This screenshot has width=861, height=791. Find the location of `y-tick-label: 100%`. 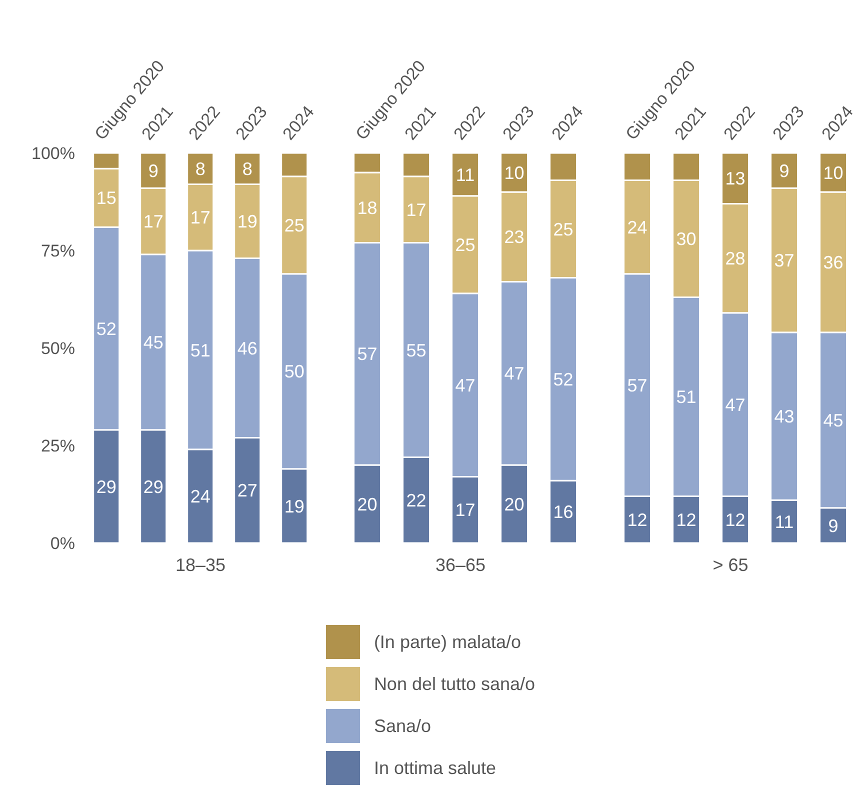

y-tick-label: 100% is located at coordinates (53, 154).